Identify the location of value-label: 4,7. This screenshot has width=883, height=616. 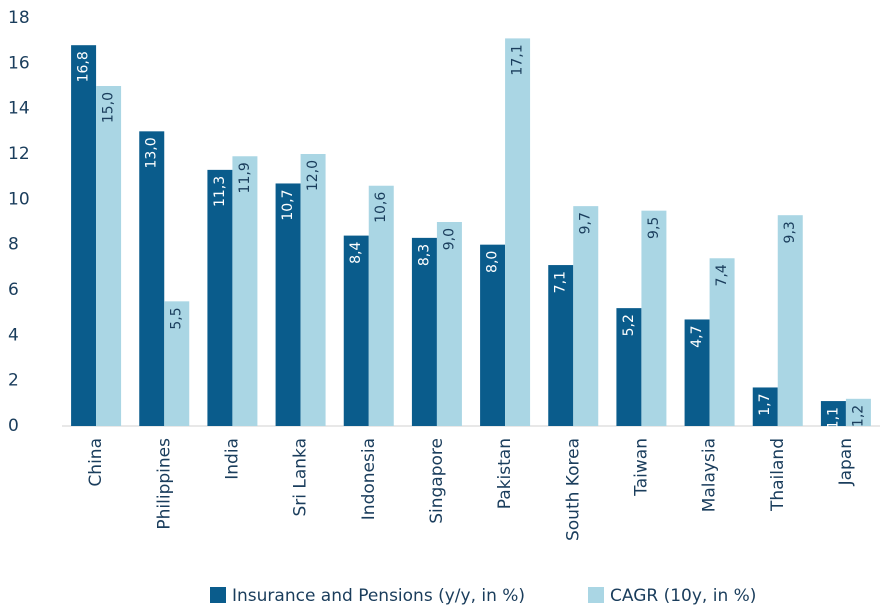
(697, 336).